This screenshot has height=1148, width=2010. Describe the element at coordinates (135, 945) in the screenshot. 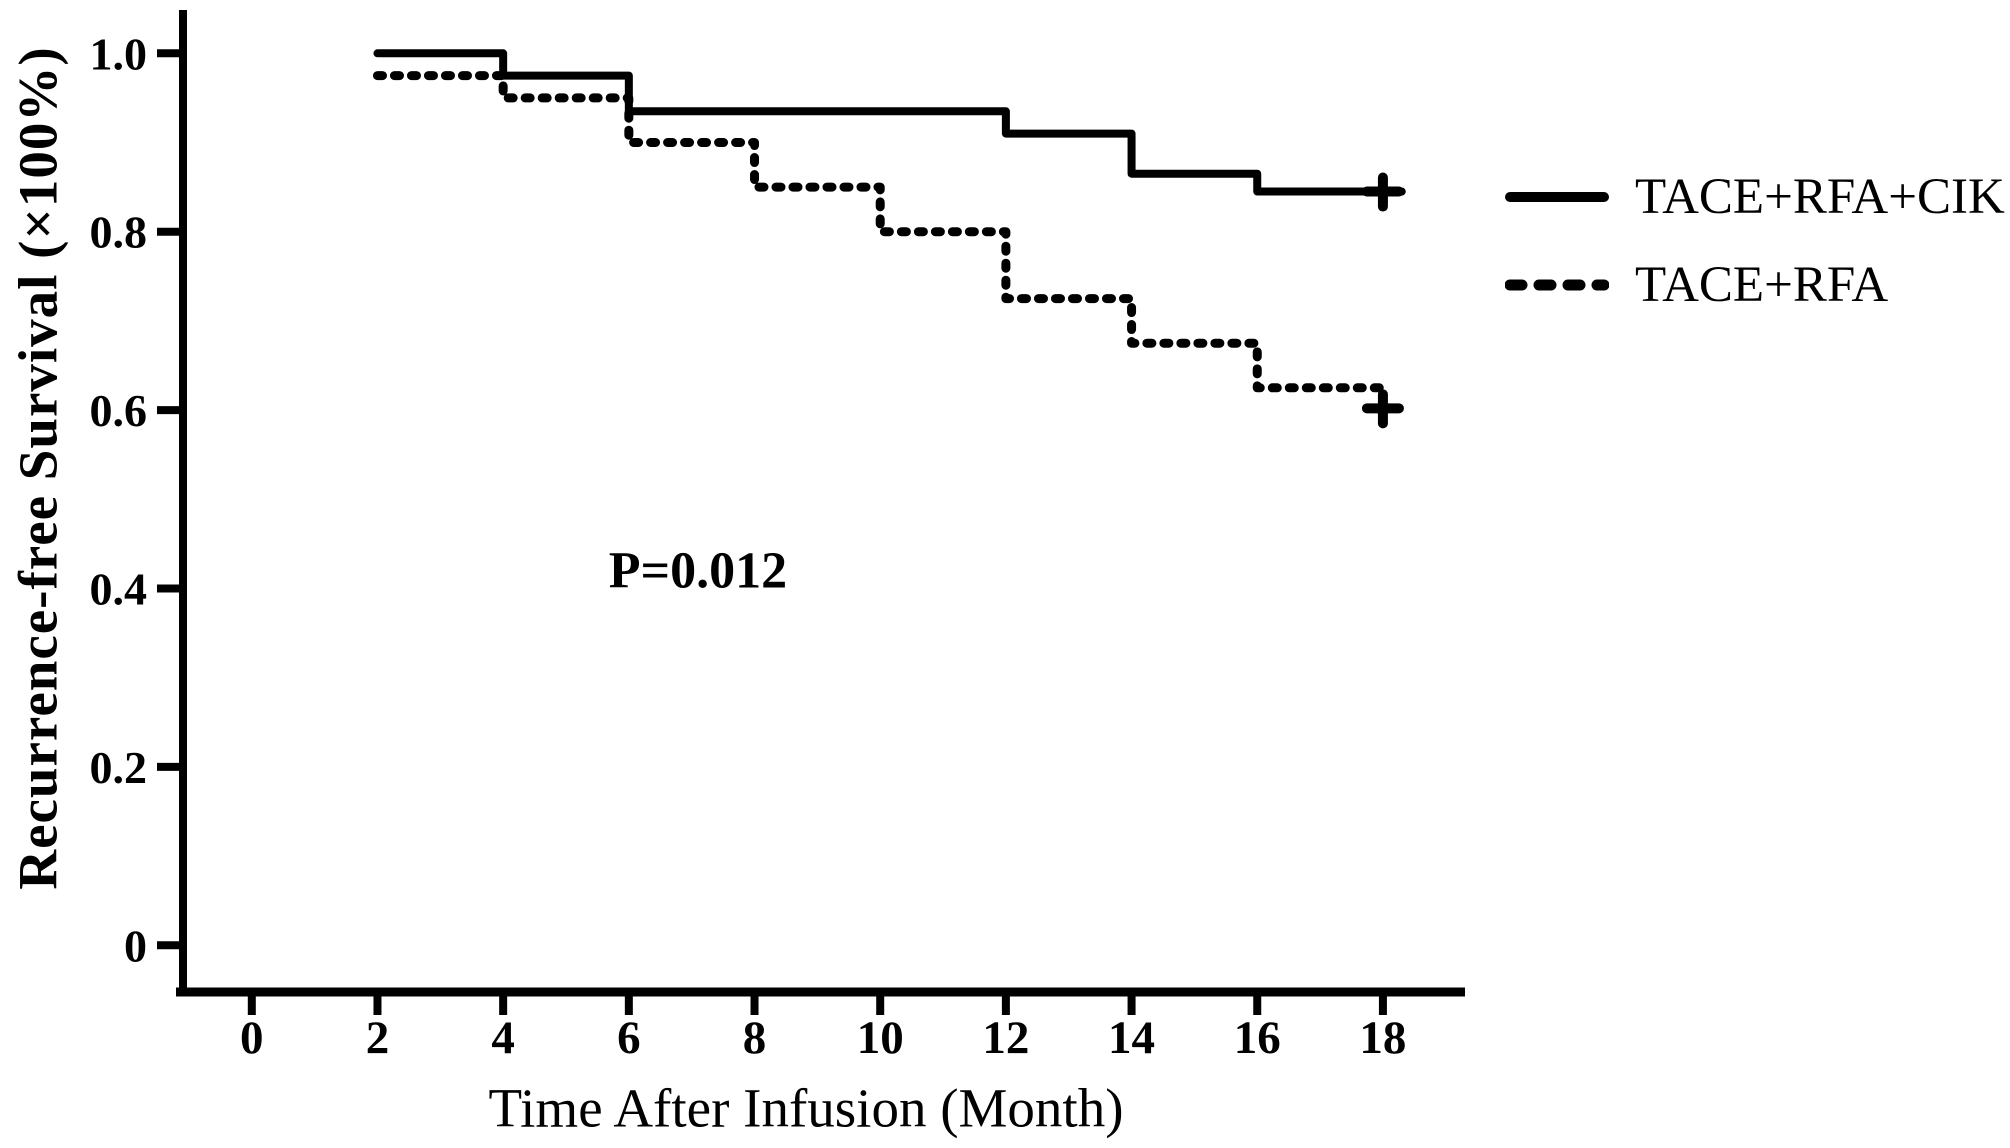

I see `y-tick-label-0: 0` at that location.